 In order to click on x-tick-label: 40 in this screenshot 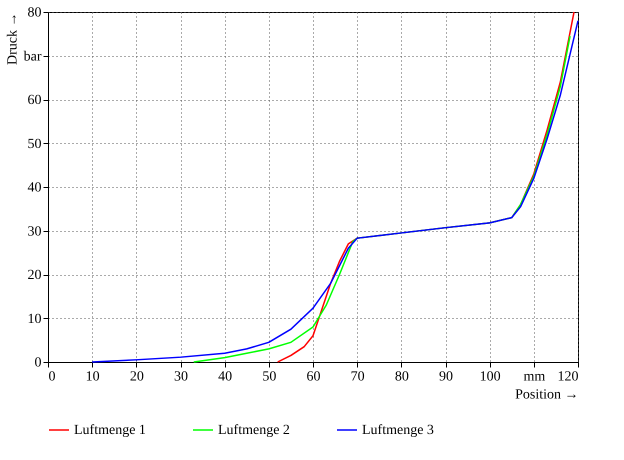, I will do `click(225, 377)`.